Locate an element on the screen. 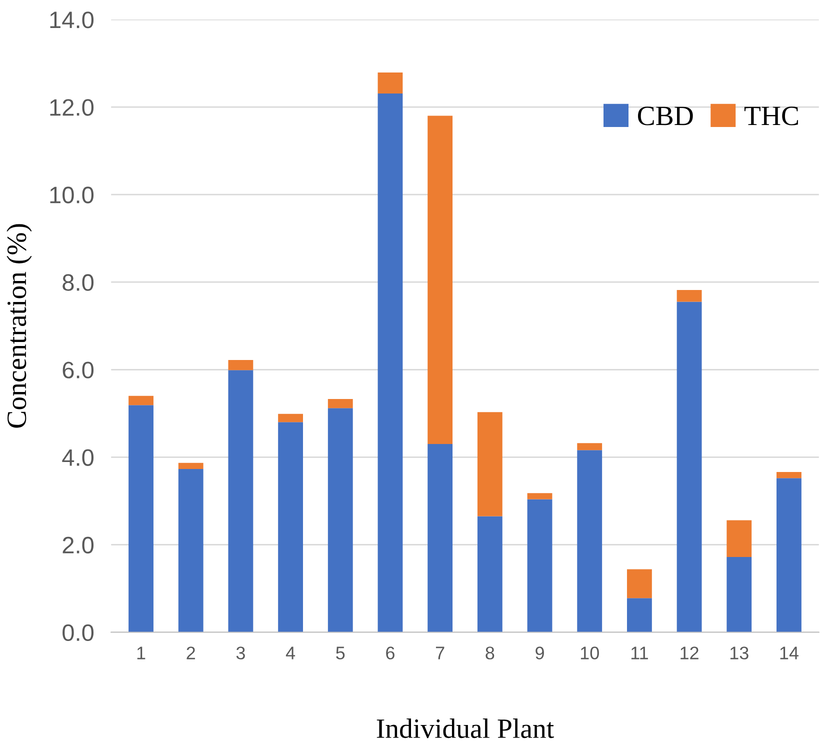 The image size is (823, 750). x-tick-label: 9 is located at coordinates (540, 653).